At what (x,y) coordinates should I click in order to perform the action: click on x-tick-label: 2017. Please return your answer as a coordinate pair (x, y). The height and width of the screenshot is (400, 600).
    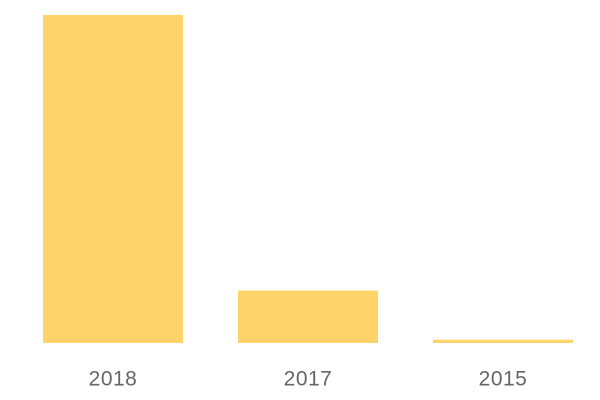
    Looking at the image, I should click on (308, 379).